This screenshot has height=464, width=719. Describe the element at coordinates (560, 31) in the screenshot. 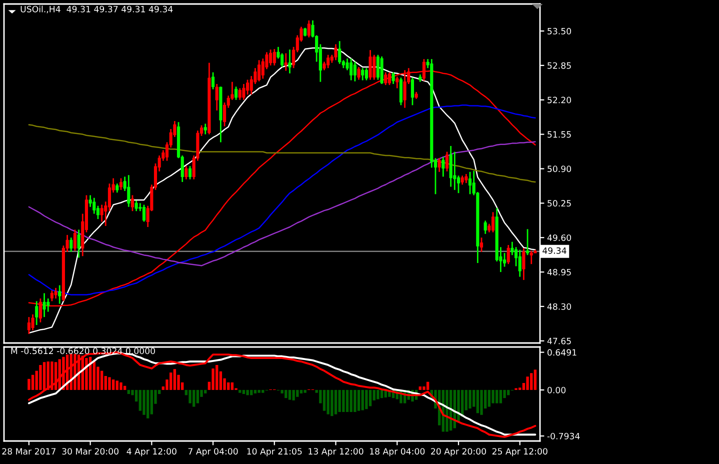

I see `y-tick-label: 53.50` at that location.